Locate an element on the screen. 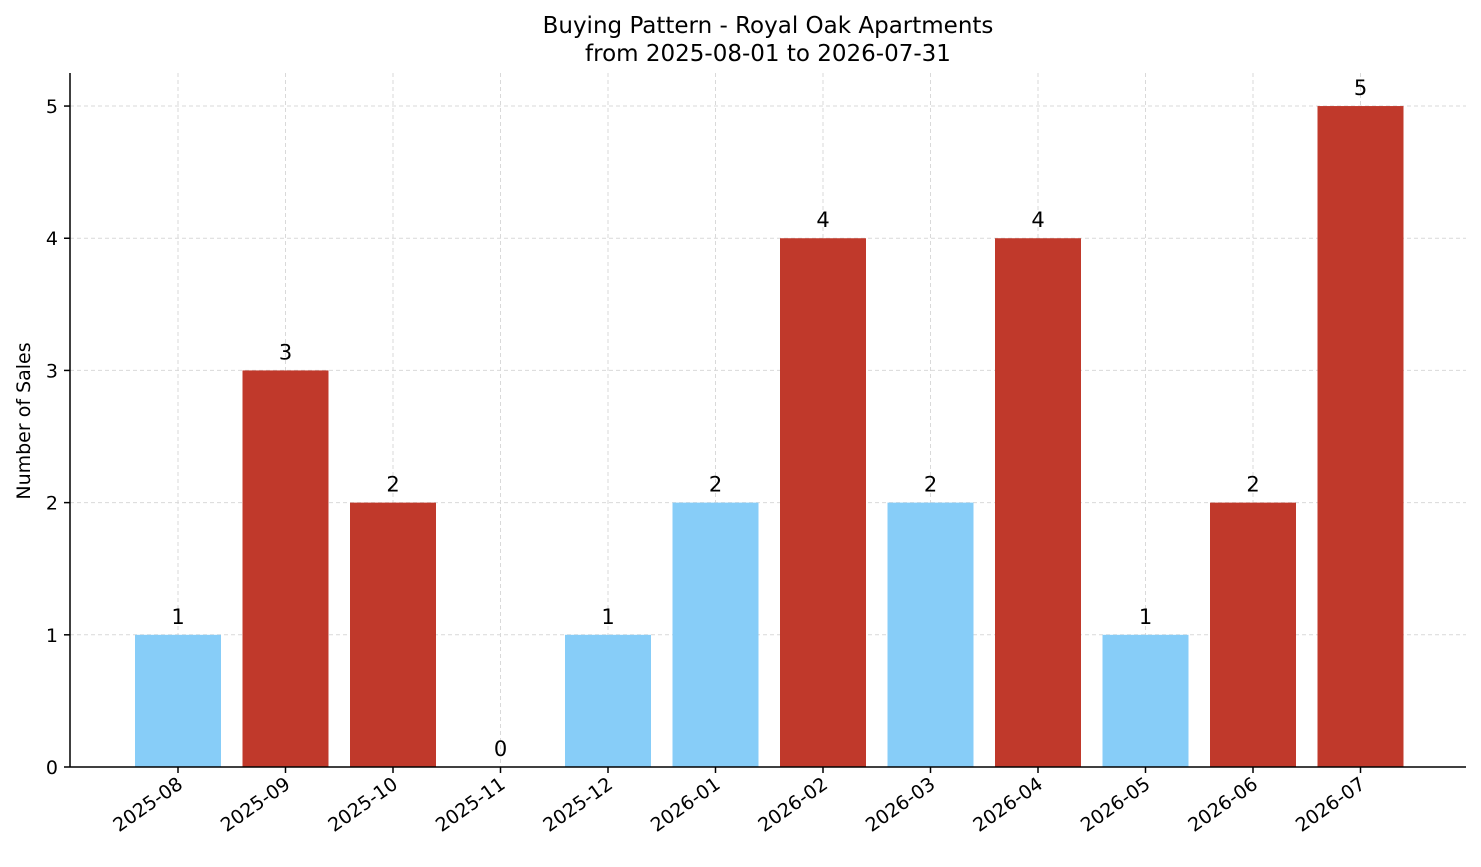 This screenshot has height=867, width=1481. x-tick-label: 2025-10 is located at coordinates (363, 805).